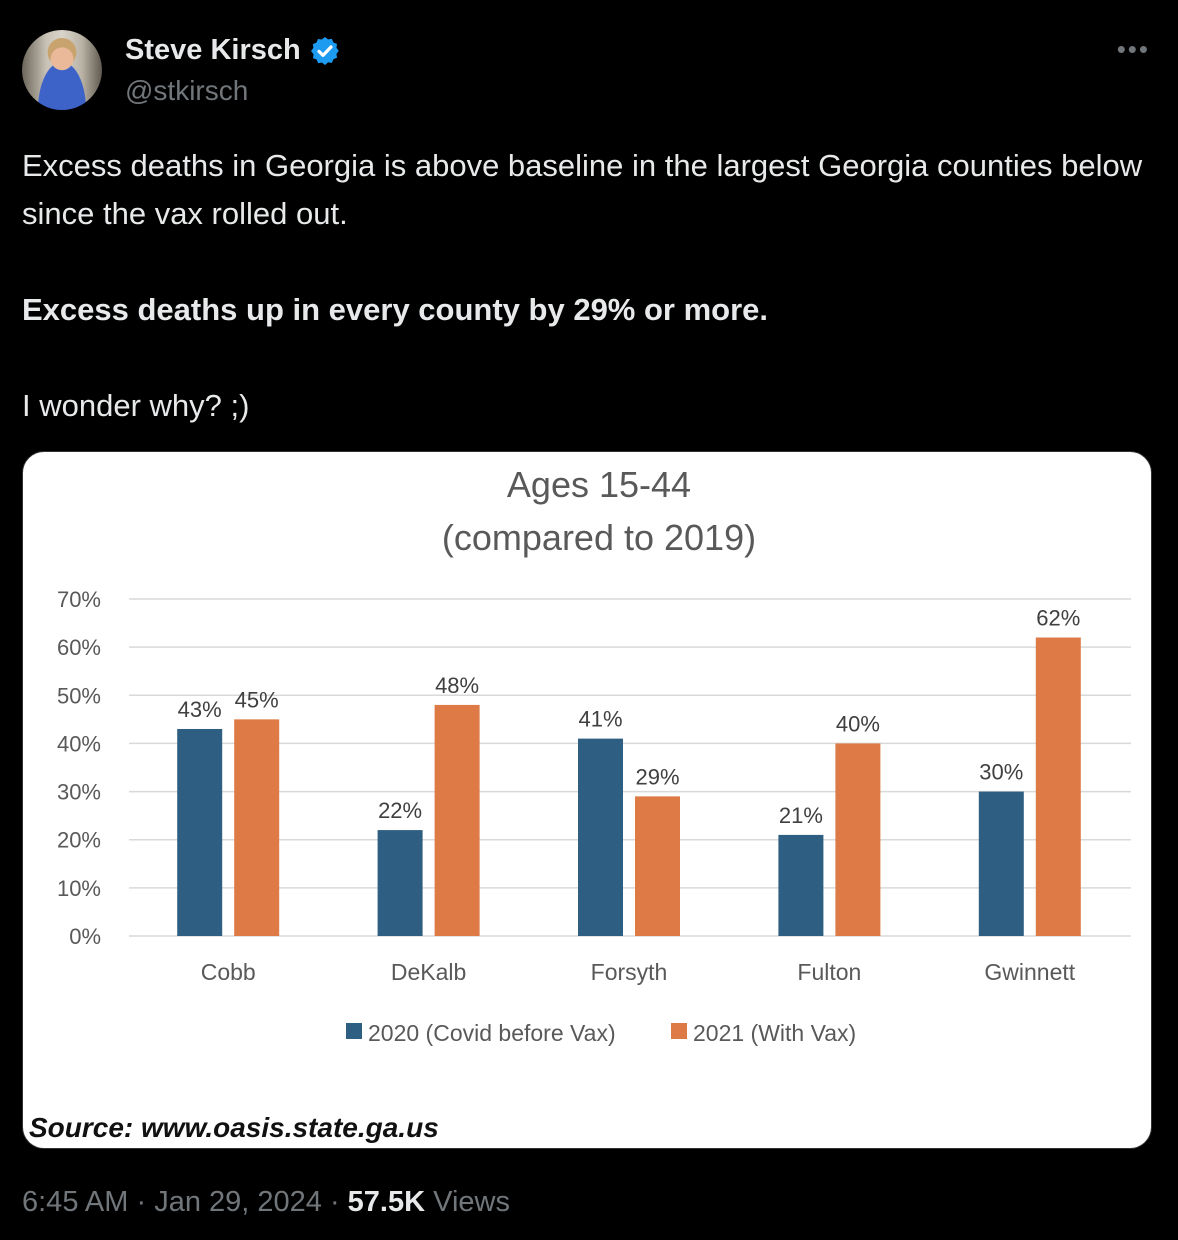 Image resolution: width=1178 pixels, height=1240 pixels. I want to click on x-tick-label: Gwinnett, so click(1029, 972).